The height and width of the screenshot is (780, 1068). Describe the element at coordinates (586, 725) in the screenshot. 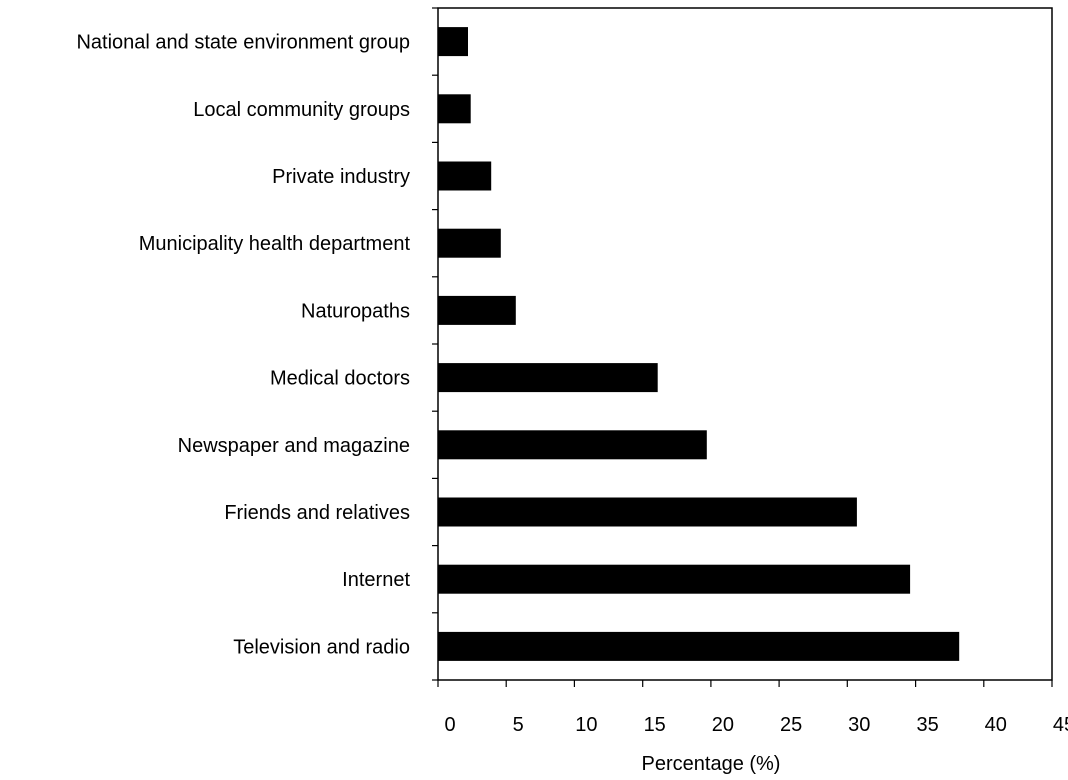

I see `x-tick-label-10: 10` at that location.